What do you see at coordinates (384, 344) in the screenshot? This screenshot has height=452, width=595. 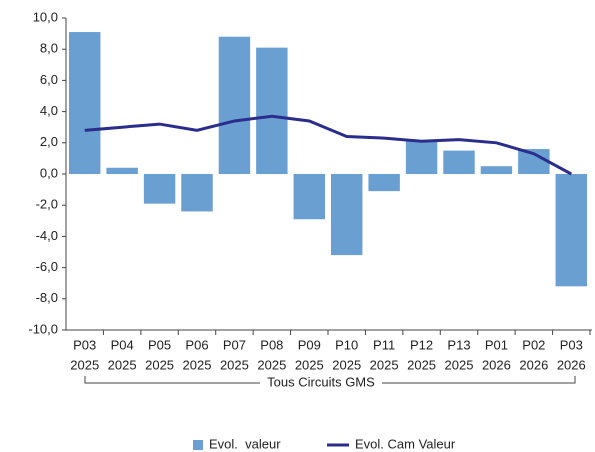 I see `x-tick-label: P11` at bounding box center [384, 344].